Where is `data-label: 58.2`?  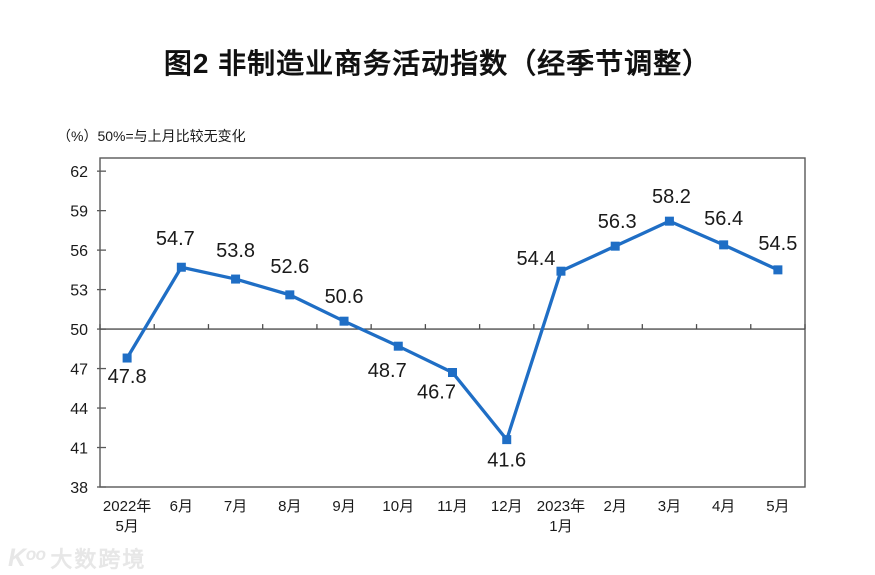
data-label: 58.2 is located at coordinates (671, 197).